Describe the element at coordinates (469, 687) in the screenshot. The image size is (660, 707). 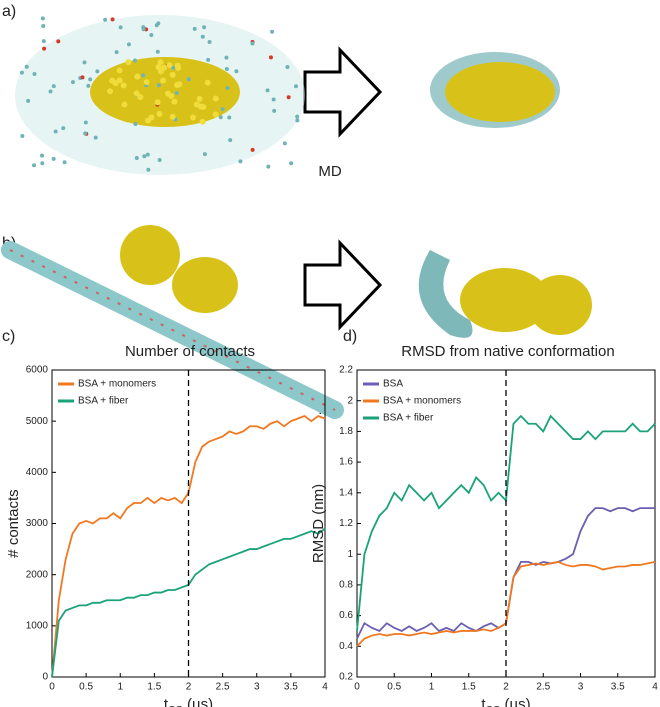
I see `x-tick-label: 1.5` at that location.